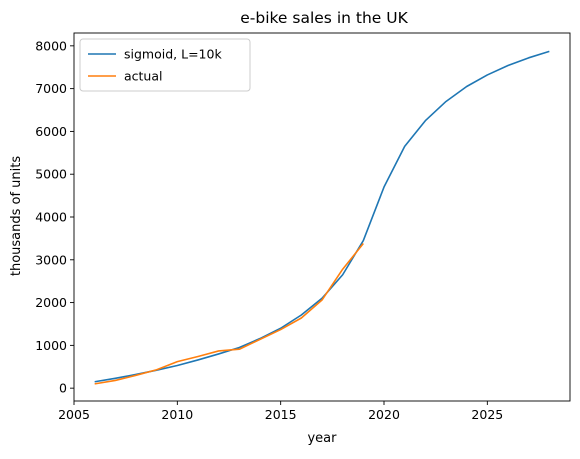  What do you see at coordinates (51, 345) in the screenshot?
I see `y-tick-label-1: 1000` at bounding box center [51, 345].